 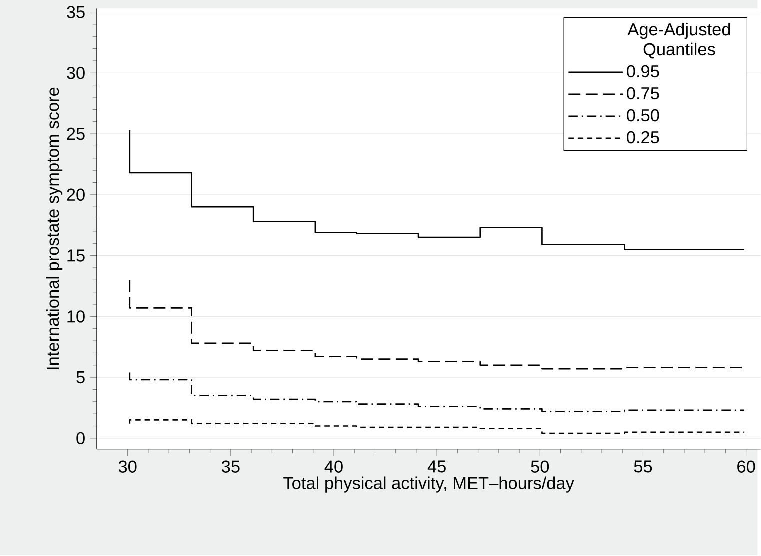 I want to click on x-tick-label: 55, so click(x=643, y=466).